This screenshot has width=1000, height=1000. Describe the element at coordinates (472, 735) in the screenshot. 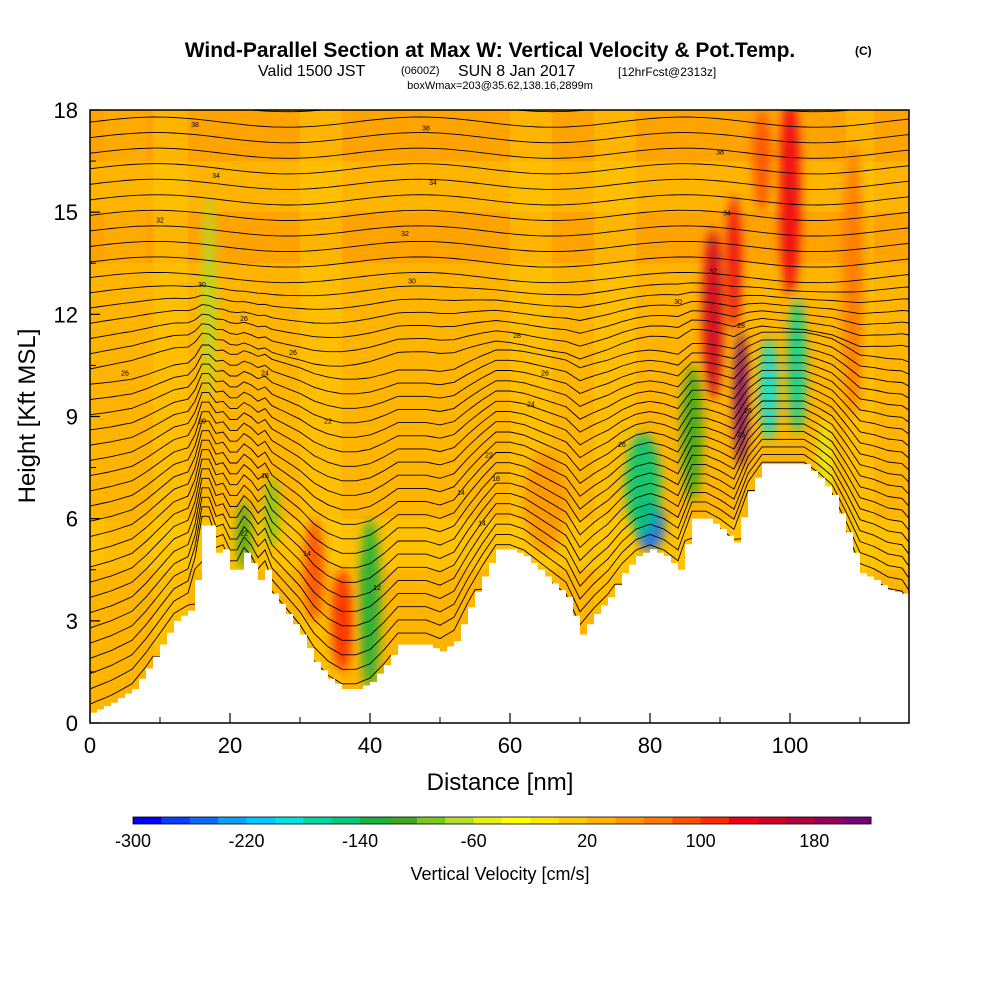

I see `x-axis: 0 20 40 60 80 100` at that location.